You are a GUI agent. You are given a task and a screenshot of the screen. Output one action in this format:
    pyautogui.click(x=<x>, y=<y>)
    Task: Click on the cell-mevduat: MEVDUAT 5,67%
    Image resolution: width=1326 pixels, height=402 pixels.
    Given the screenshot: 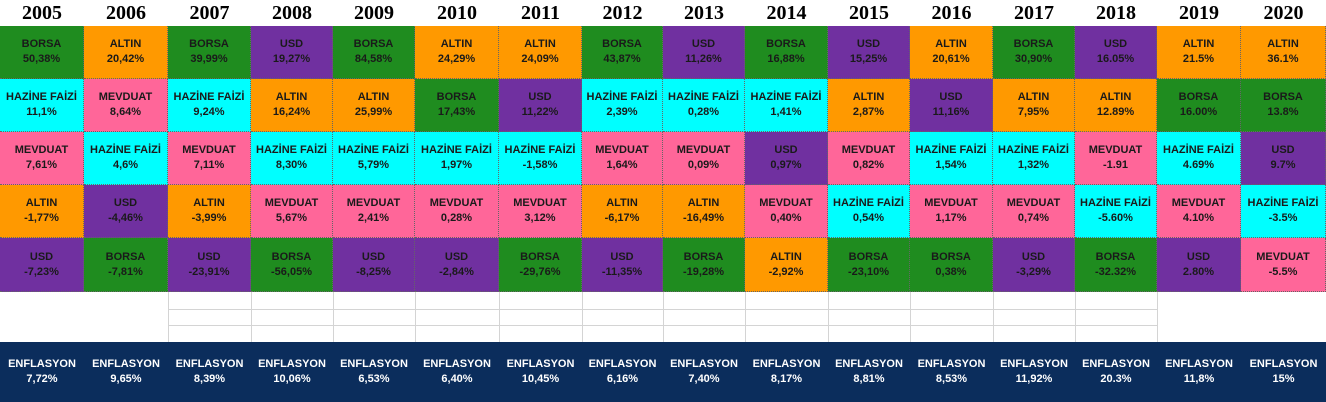 What is the action you would take?
    pyautogui.click(x=292, y=211)
    